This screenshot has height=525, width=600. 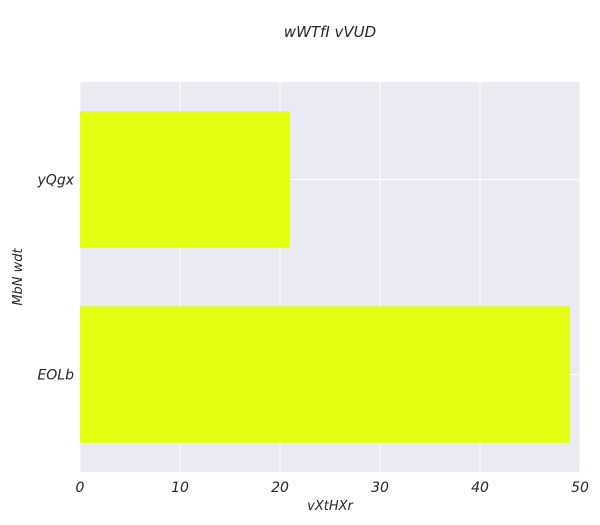 What do you see at coordinates (580, 488) in the screenshot?
I see `x-tick-label: 50` at bounding box center [580, 488].